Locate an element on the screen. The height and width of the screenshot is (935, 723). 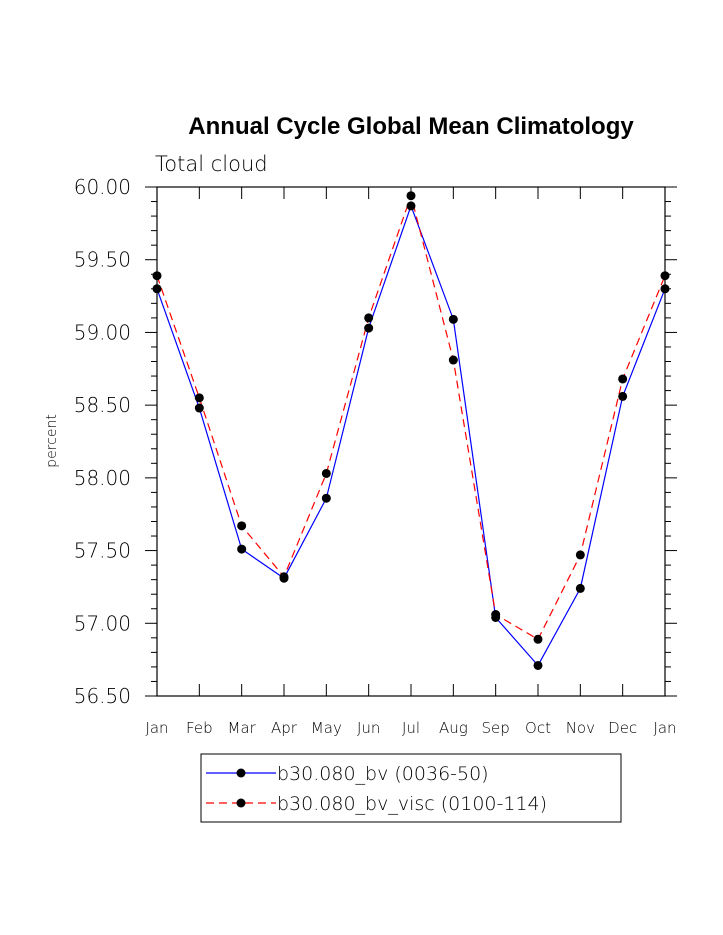
x-tick-label: Sep is located at coordinates (496, 728).